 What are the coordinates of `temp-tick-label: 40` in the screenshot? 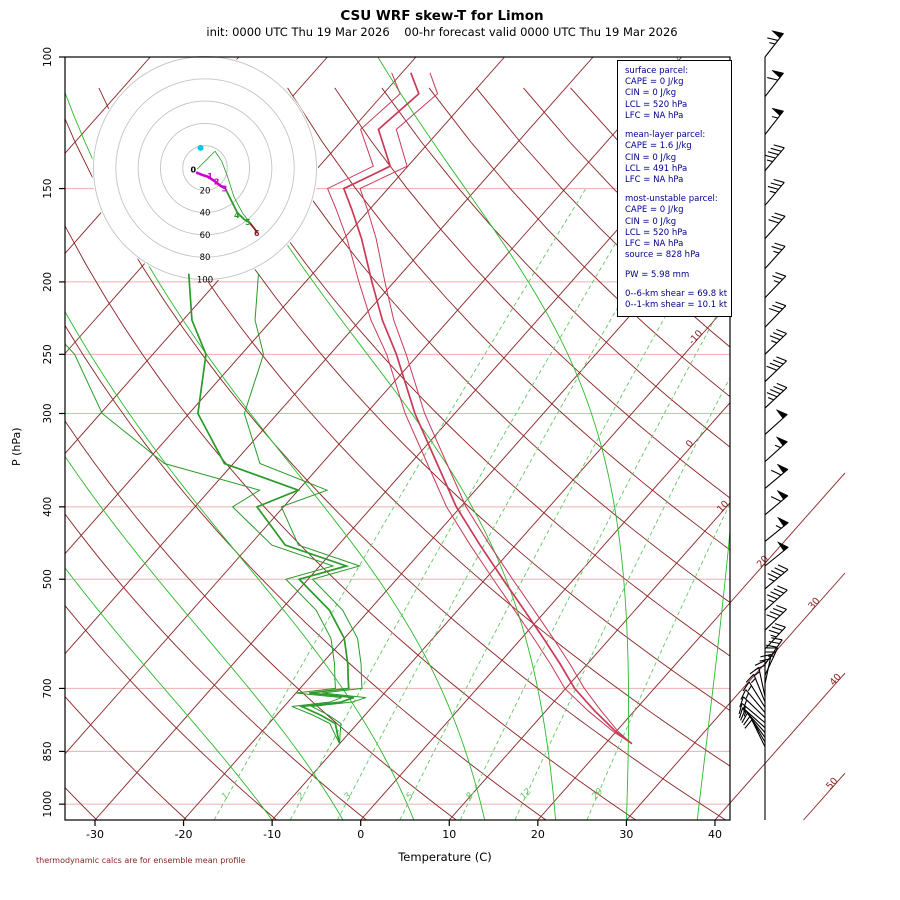 It's located at (715, 834).